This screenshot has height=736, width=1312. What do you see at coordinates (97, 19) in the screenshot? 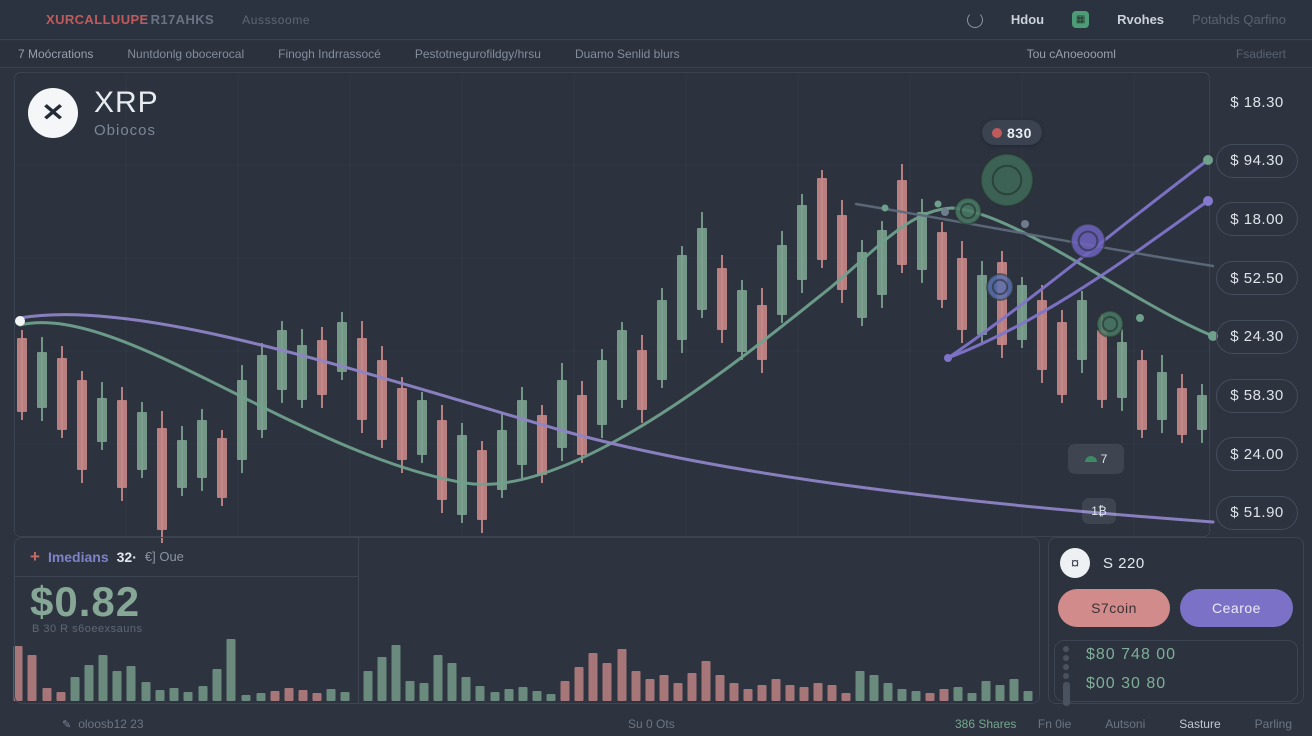
I see `brand-primary: XURCALLUUPE` at bounding box center [97, 19].